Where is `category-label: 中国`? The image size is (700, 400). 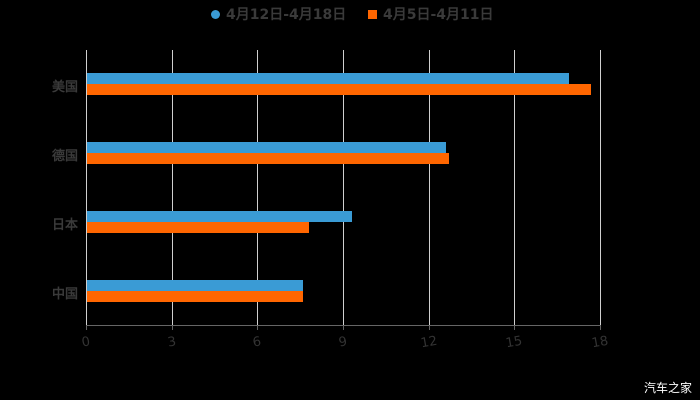
category-label: 中国 is located at coordinates (64, 294).